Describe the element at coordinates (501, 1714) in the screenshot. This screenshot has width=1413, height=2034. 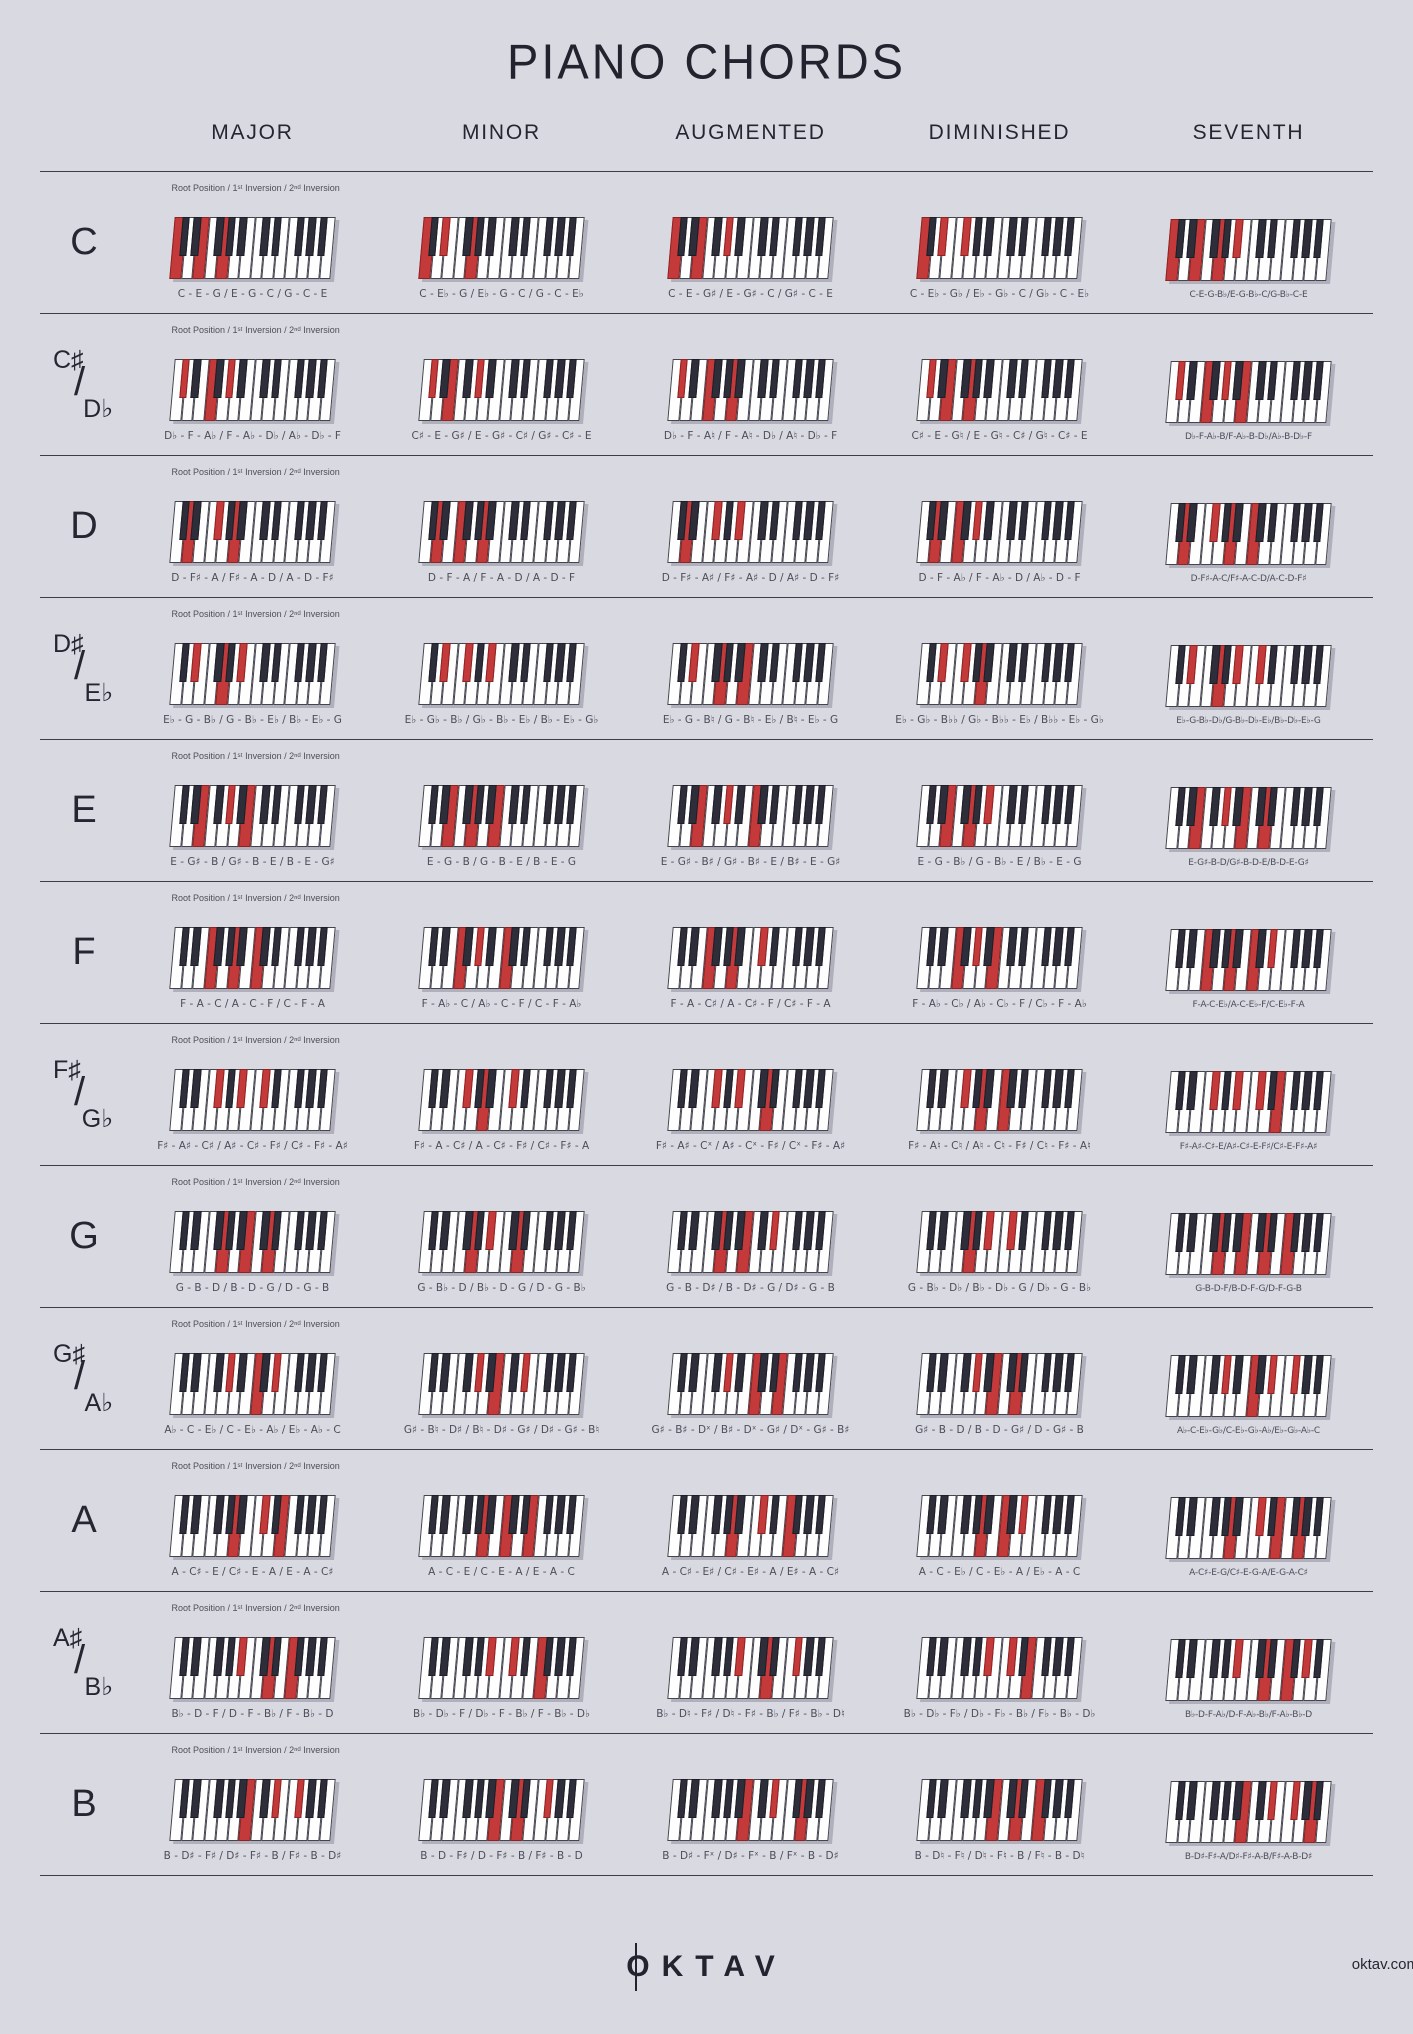
I see `chord-notes-label: B♭ - D♭ - F / D♭ - F - B♭ / F - B♭ - D♭` at that location.